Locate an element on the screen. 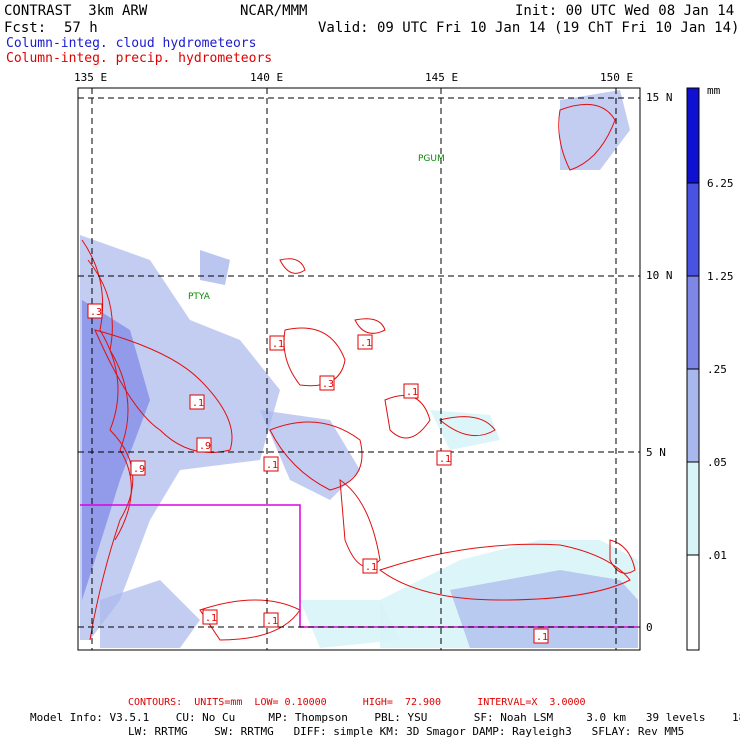 The image size is (740, 740). lon-label: 150 E is located at coordinates (617, 77).